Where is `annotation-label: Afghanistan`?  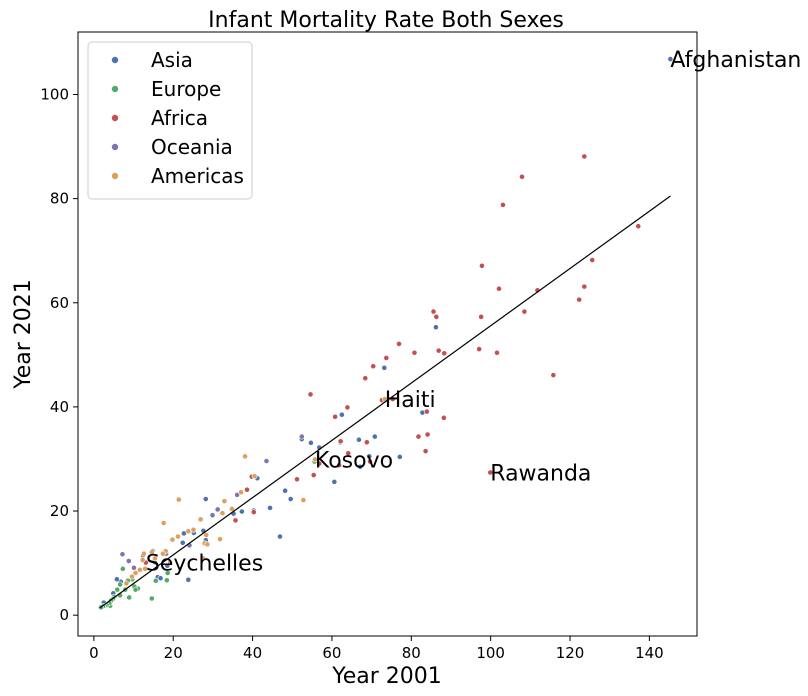 annotation-label: Afghanistan is located at coordinates (735, 60).